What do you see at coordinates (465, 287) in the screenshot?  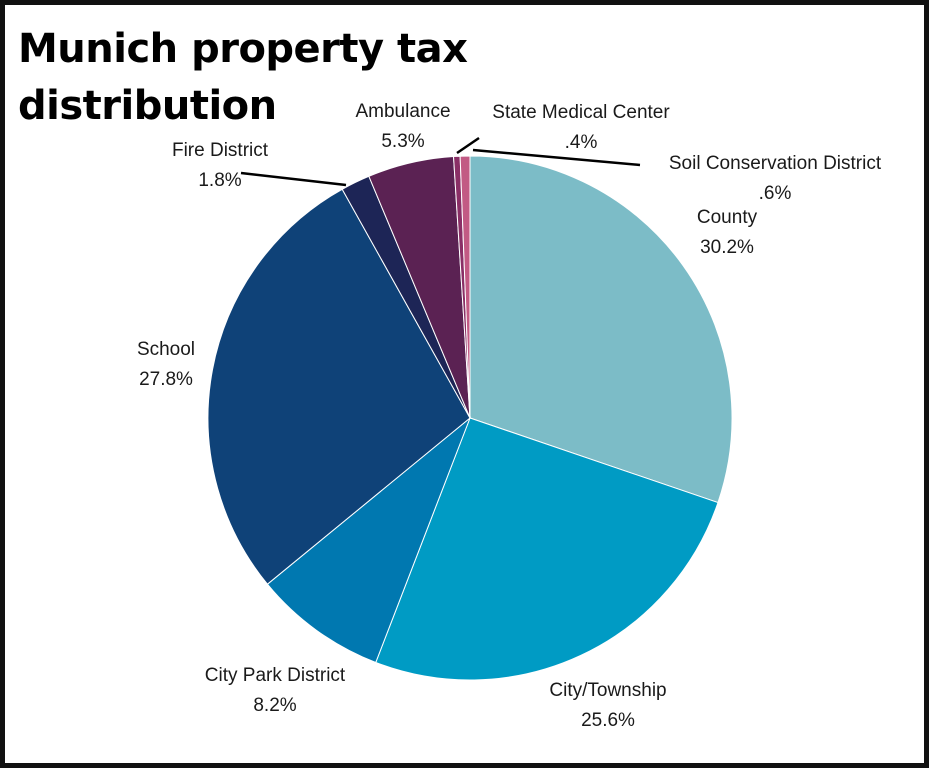 I see `pie-slice-soil-conservation-district` at bounding box center [465, 287].